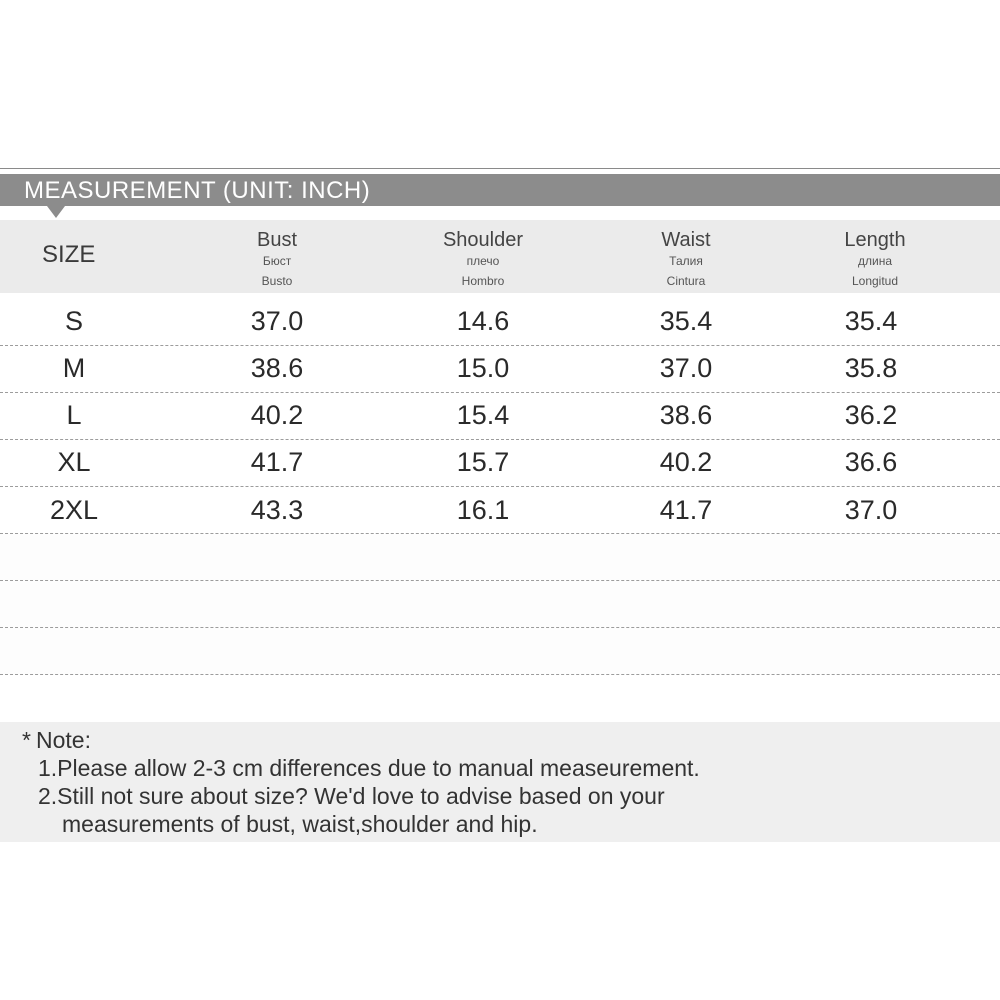  What do you see at coordinates (871, 321) in the screenshot?
I see `table-cell-length: 35.4` at bounding box center [871, 321].